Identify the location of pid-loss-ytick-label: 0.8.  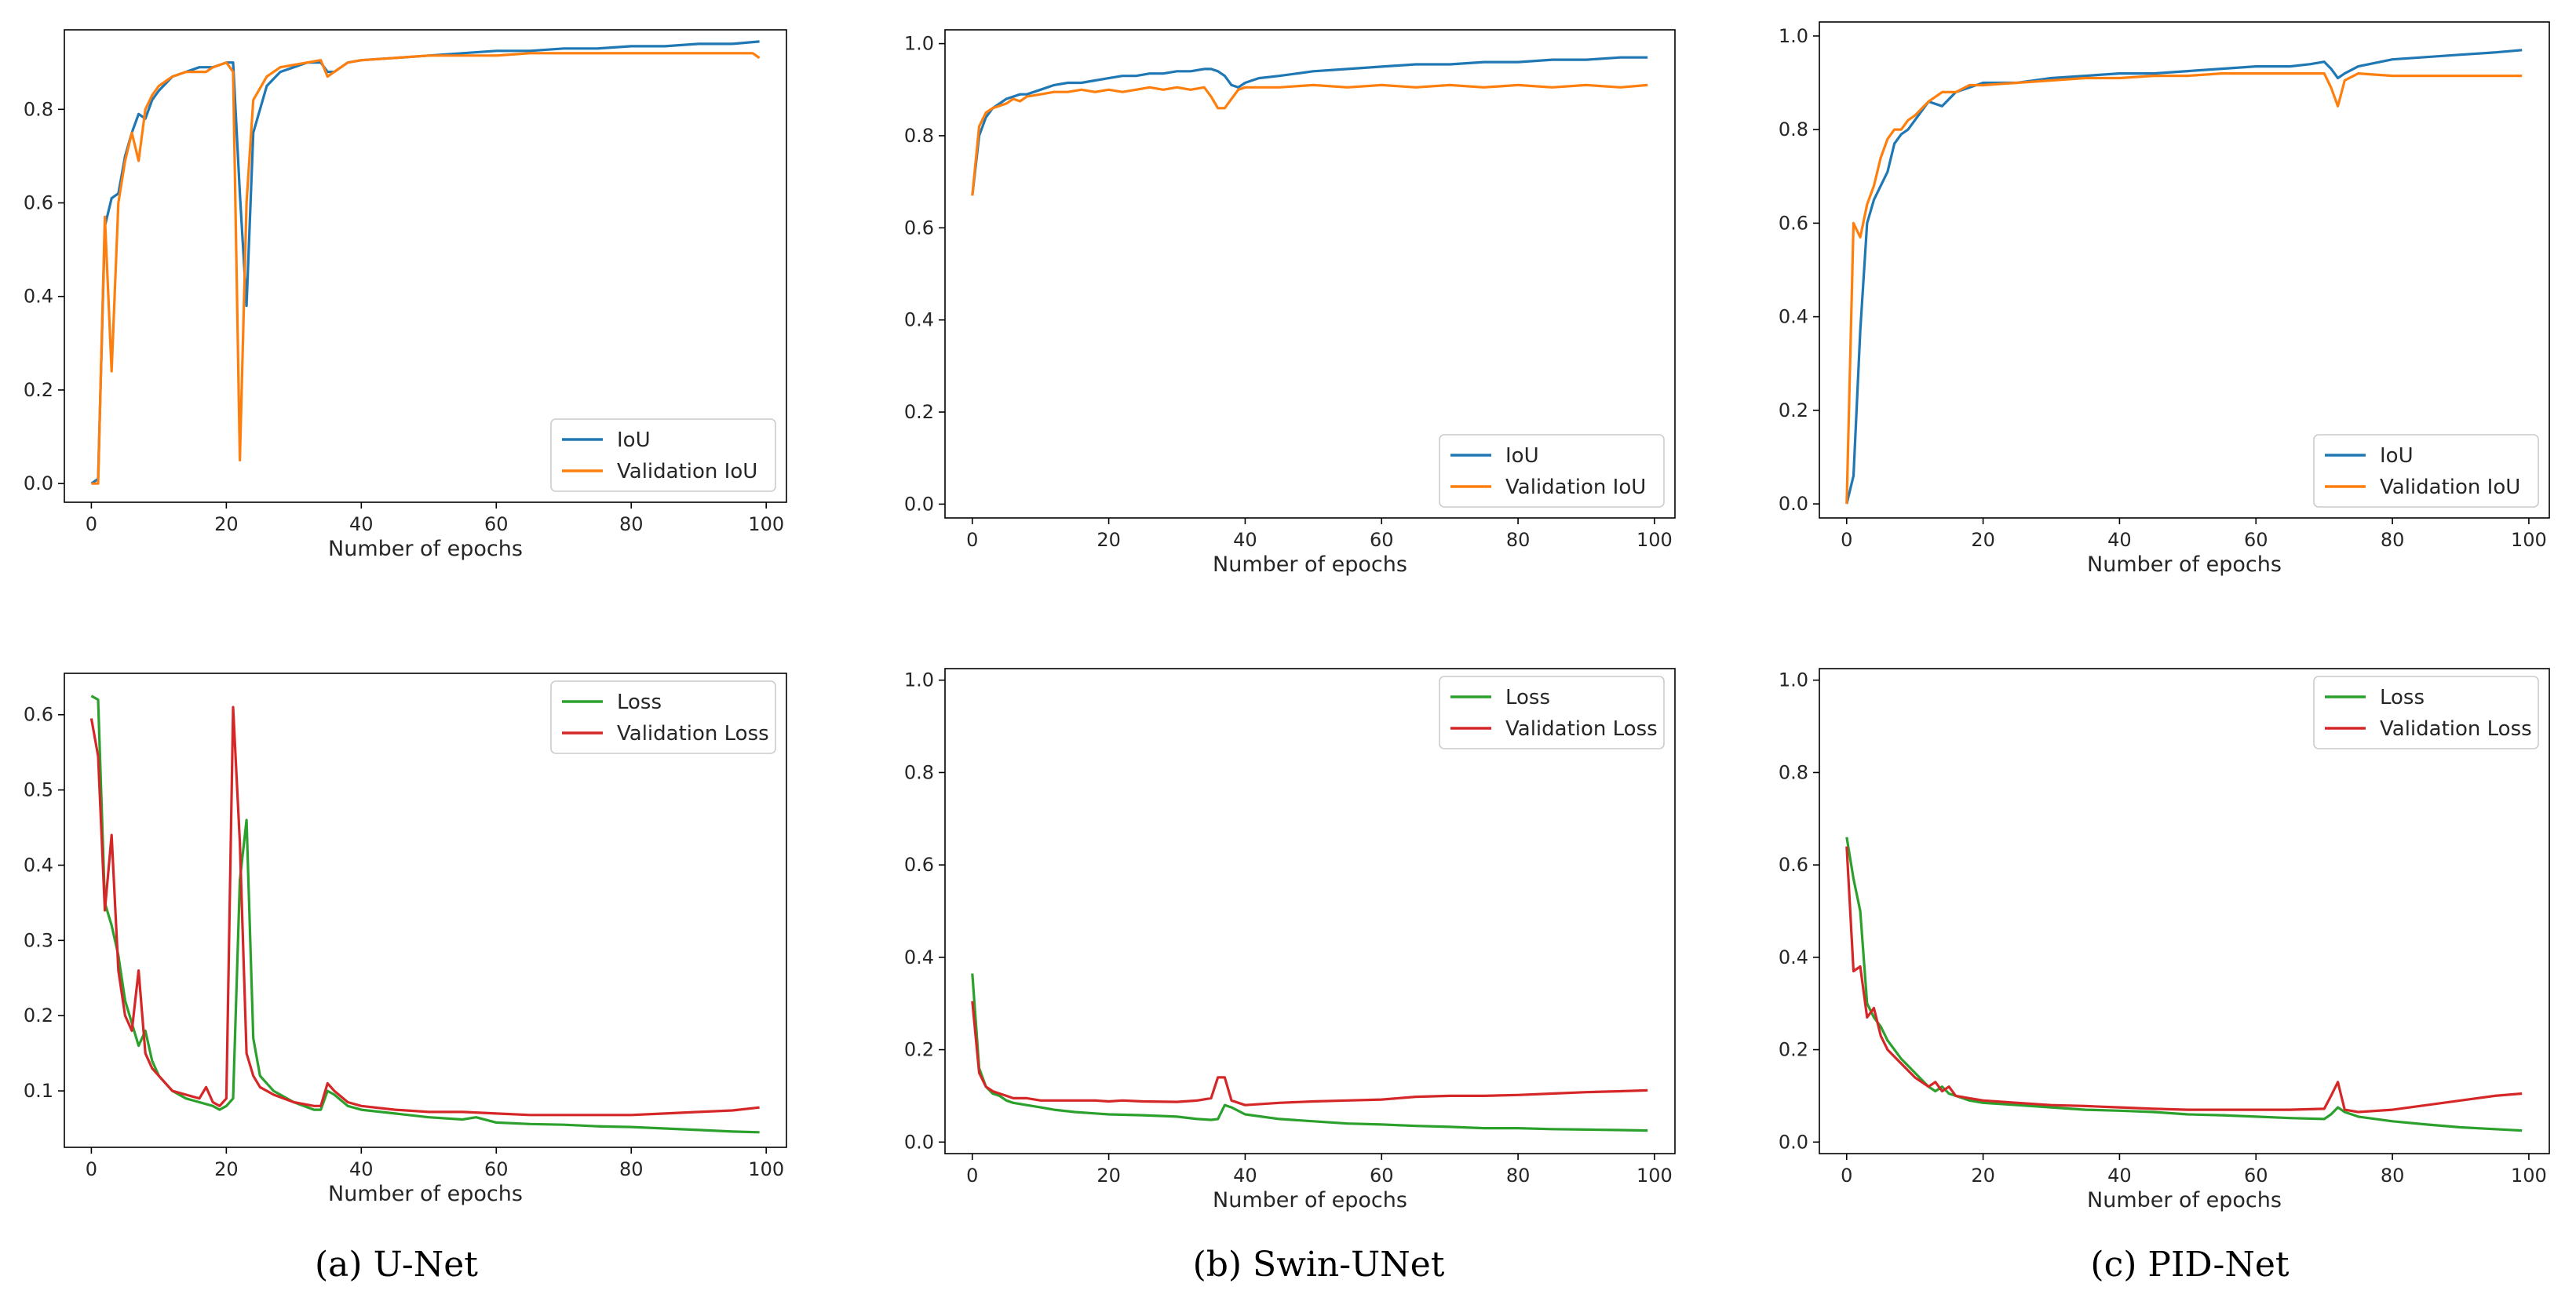
(1793, 772).